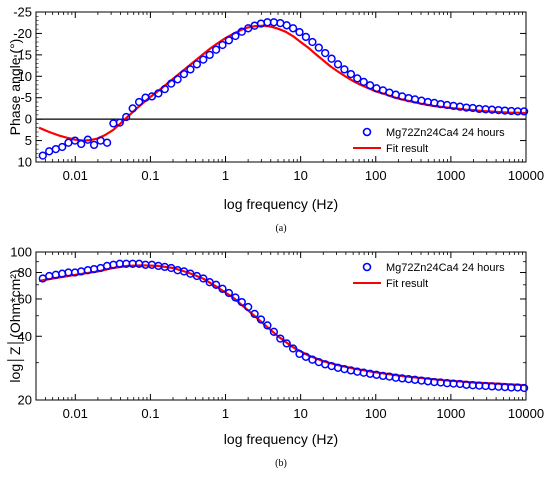 The height and width of the screenshot is (477, 550). Describe the element at coordinates (280, 228) in the screenshot. I see `panel-caption: (a)` at that location.